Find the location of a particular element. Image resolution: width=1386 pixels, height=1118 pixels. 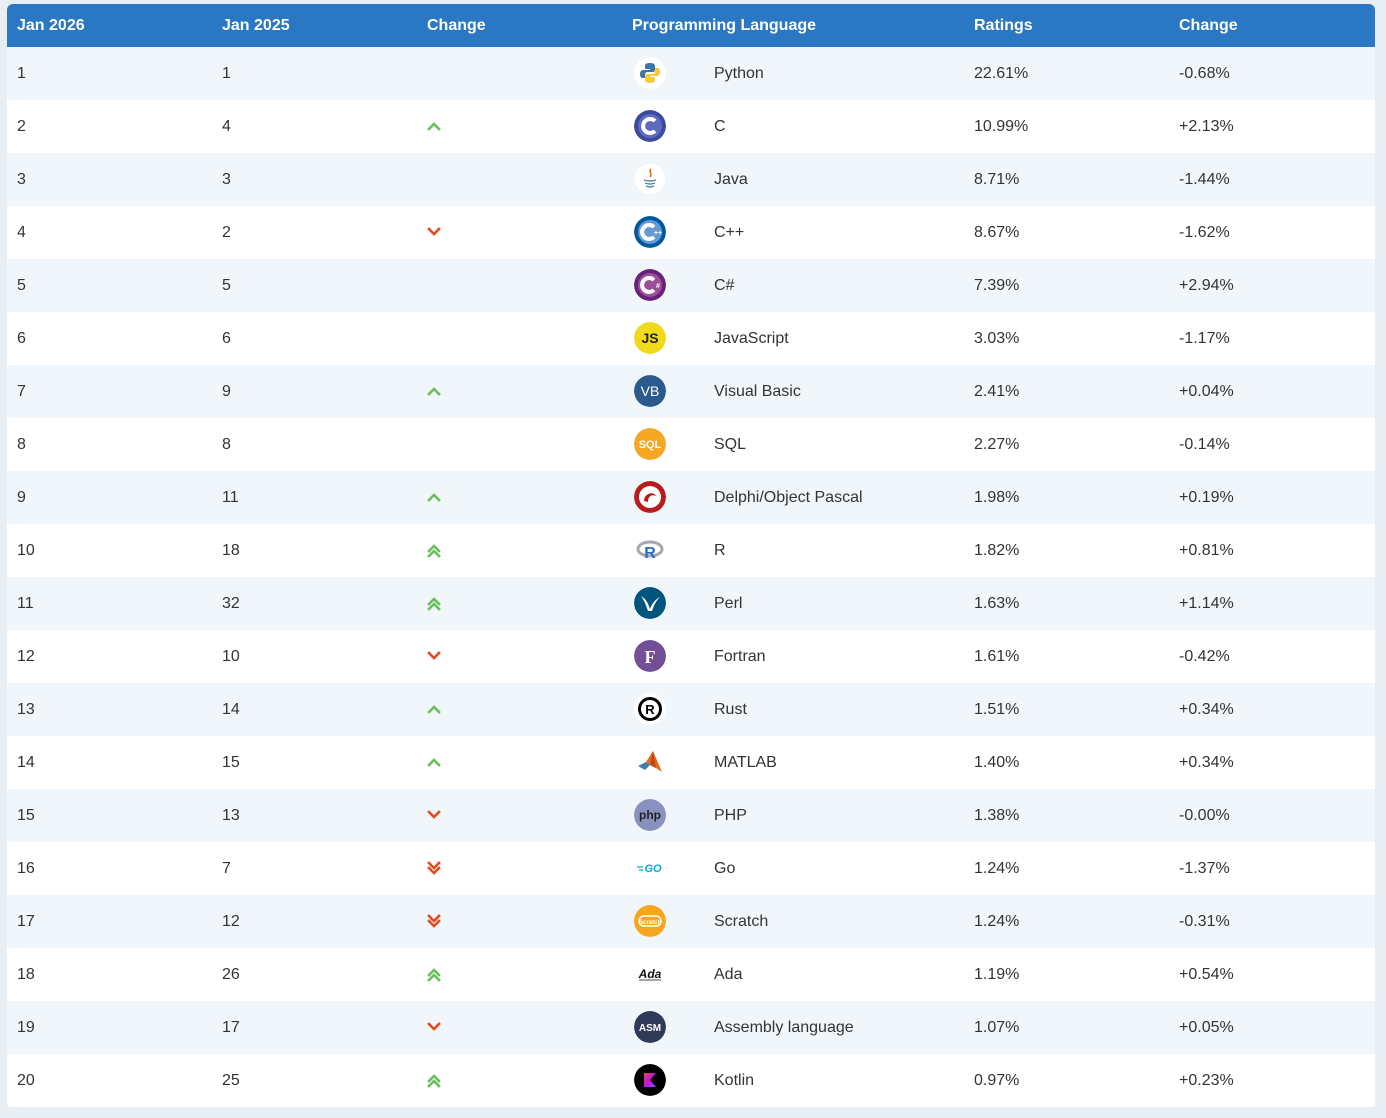

table-row: 8 8 SQL SQL 2.27% -0.14% is located at coordinates (691, 444).